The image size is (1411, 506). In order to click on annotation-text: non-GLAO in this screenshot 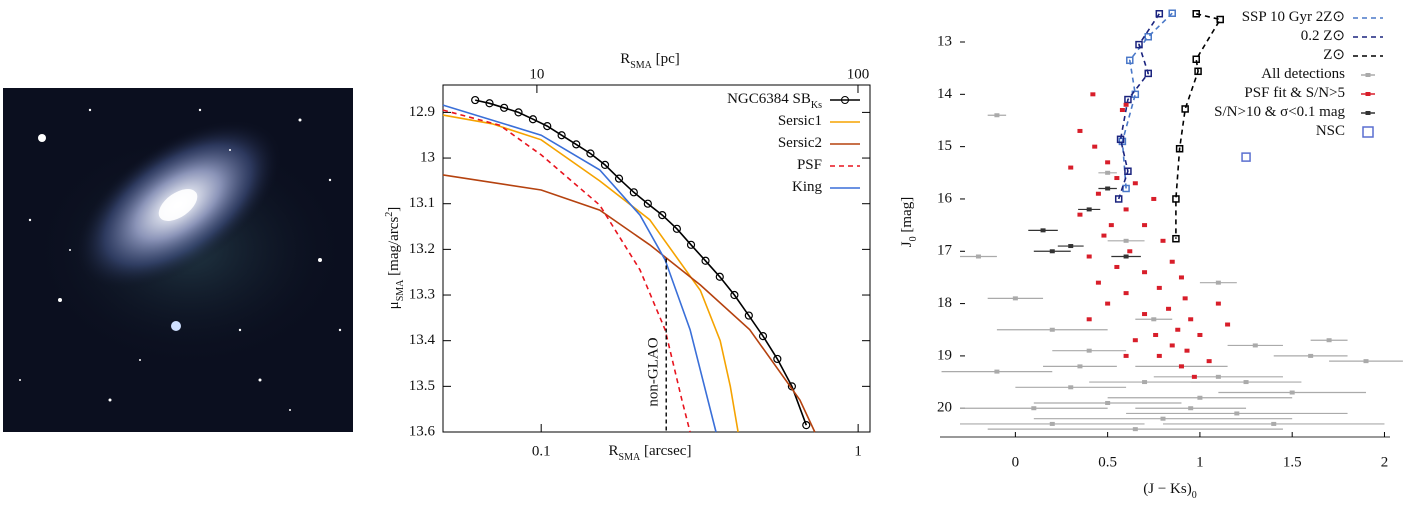, I will do `click(654, 371)`.